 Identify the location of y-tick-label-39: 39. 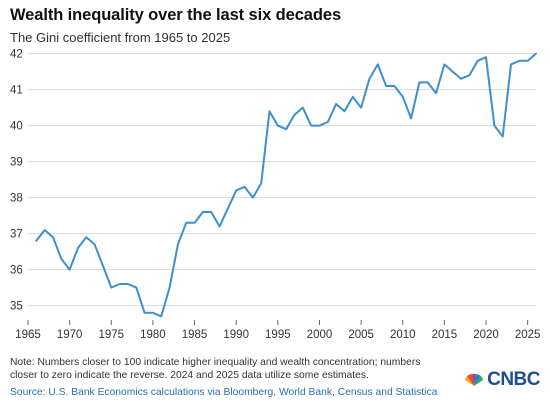
(16, 163).